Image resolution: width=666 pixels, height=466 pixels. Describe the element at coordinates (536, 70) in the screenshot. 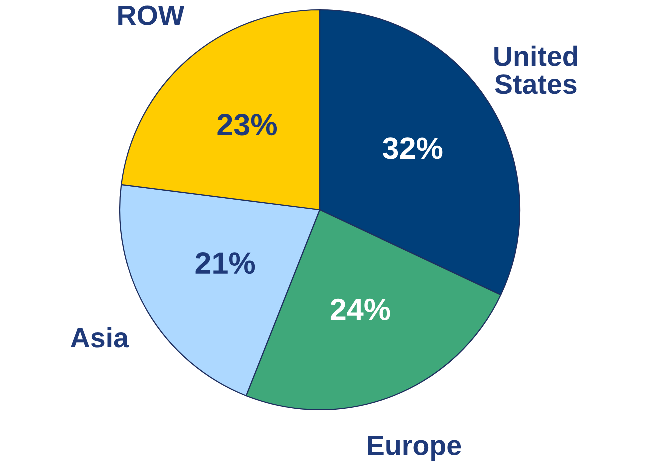

I see `slice-label: United States` at that location.